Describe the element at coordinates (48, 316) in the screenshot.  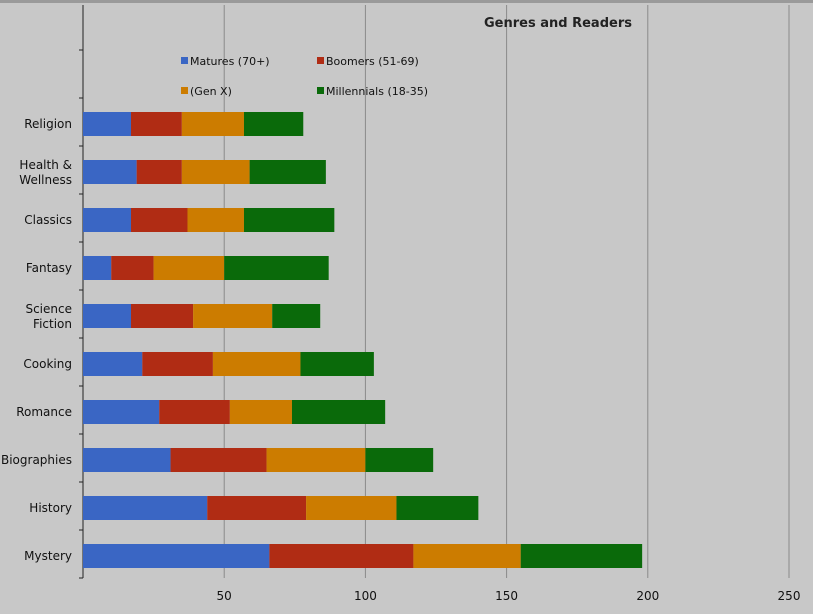
I see `category-label: Science Fiction` at that location.